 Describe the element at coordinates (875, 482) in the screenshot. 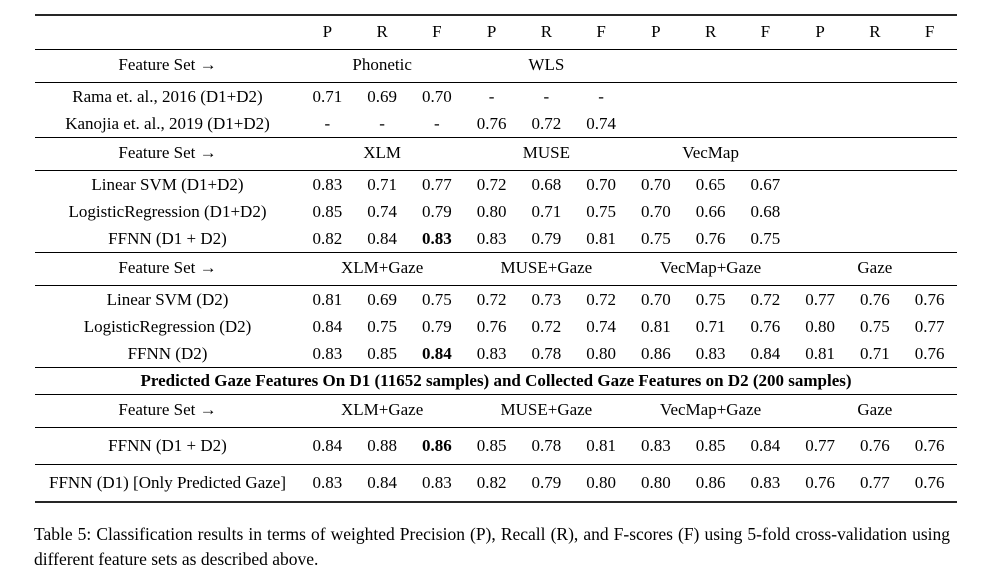

I see `cell: 0.77` at that location.